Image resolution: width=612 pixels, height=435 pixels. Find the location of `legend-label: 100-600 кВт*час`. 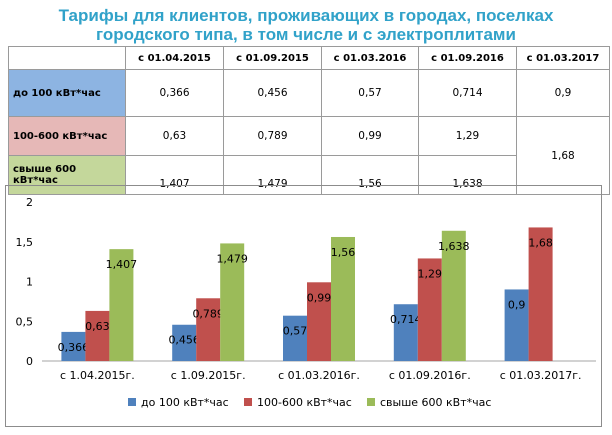

legend-label: 100-600 кВт*час is located at coordinates (304, 402).